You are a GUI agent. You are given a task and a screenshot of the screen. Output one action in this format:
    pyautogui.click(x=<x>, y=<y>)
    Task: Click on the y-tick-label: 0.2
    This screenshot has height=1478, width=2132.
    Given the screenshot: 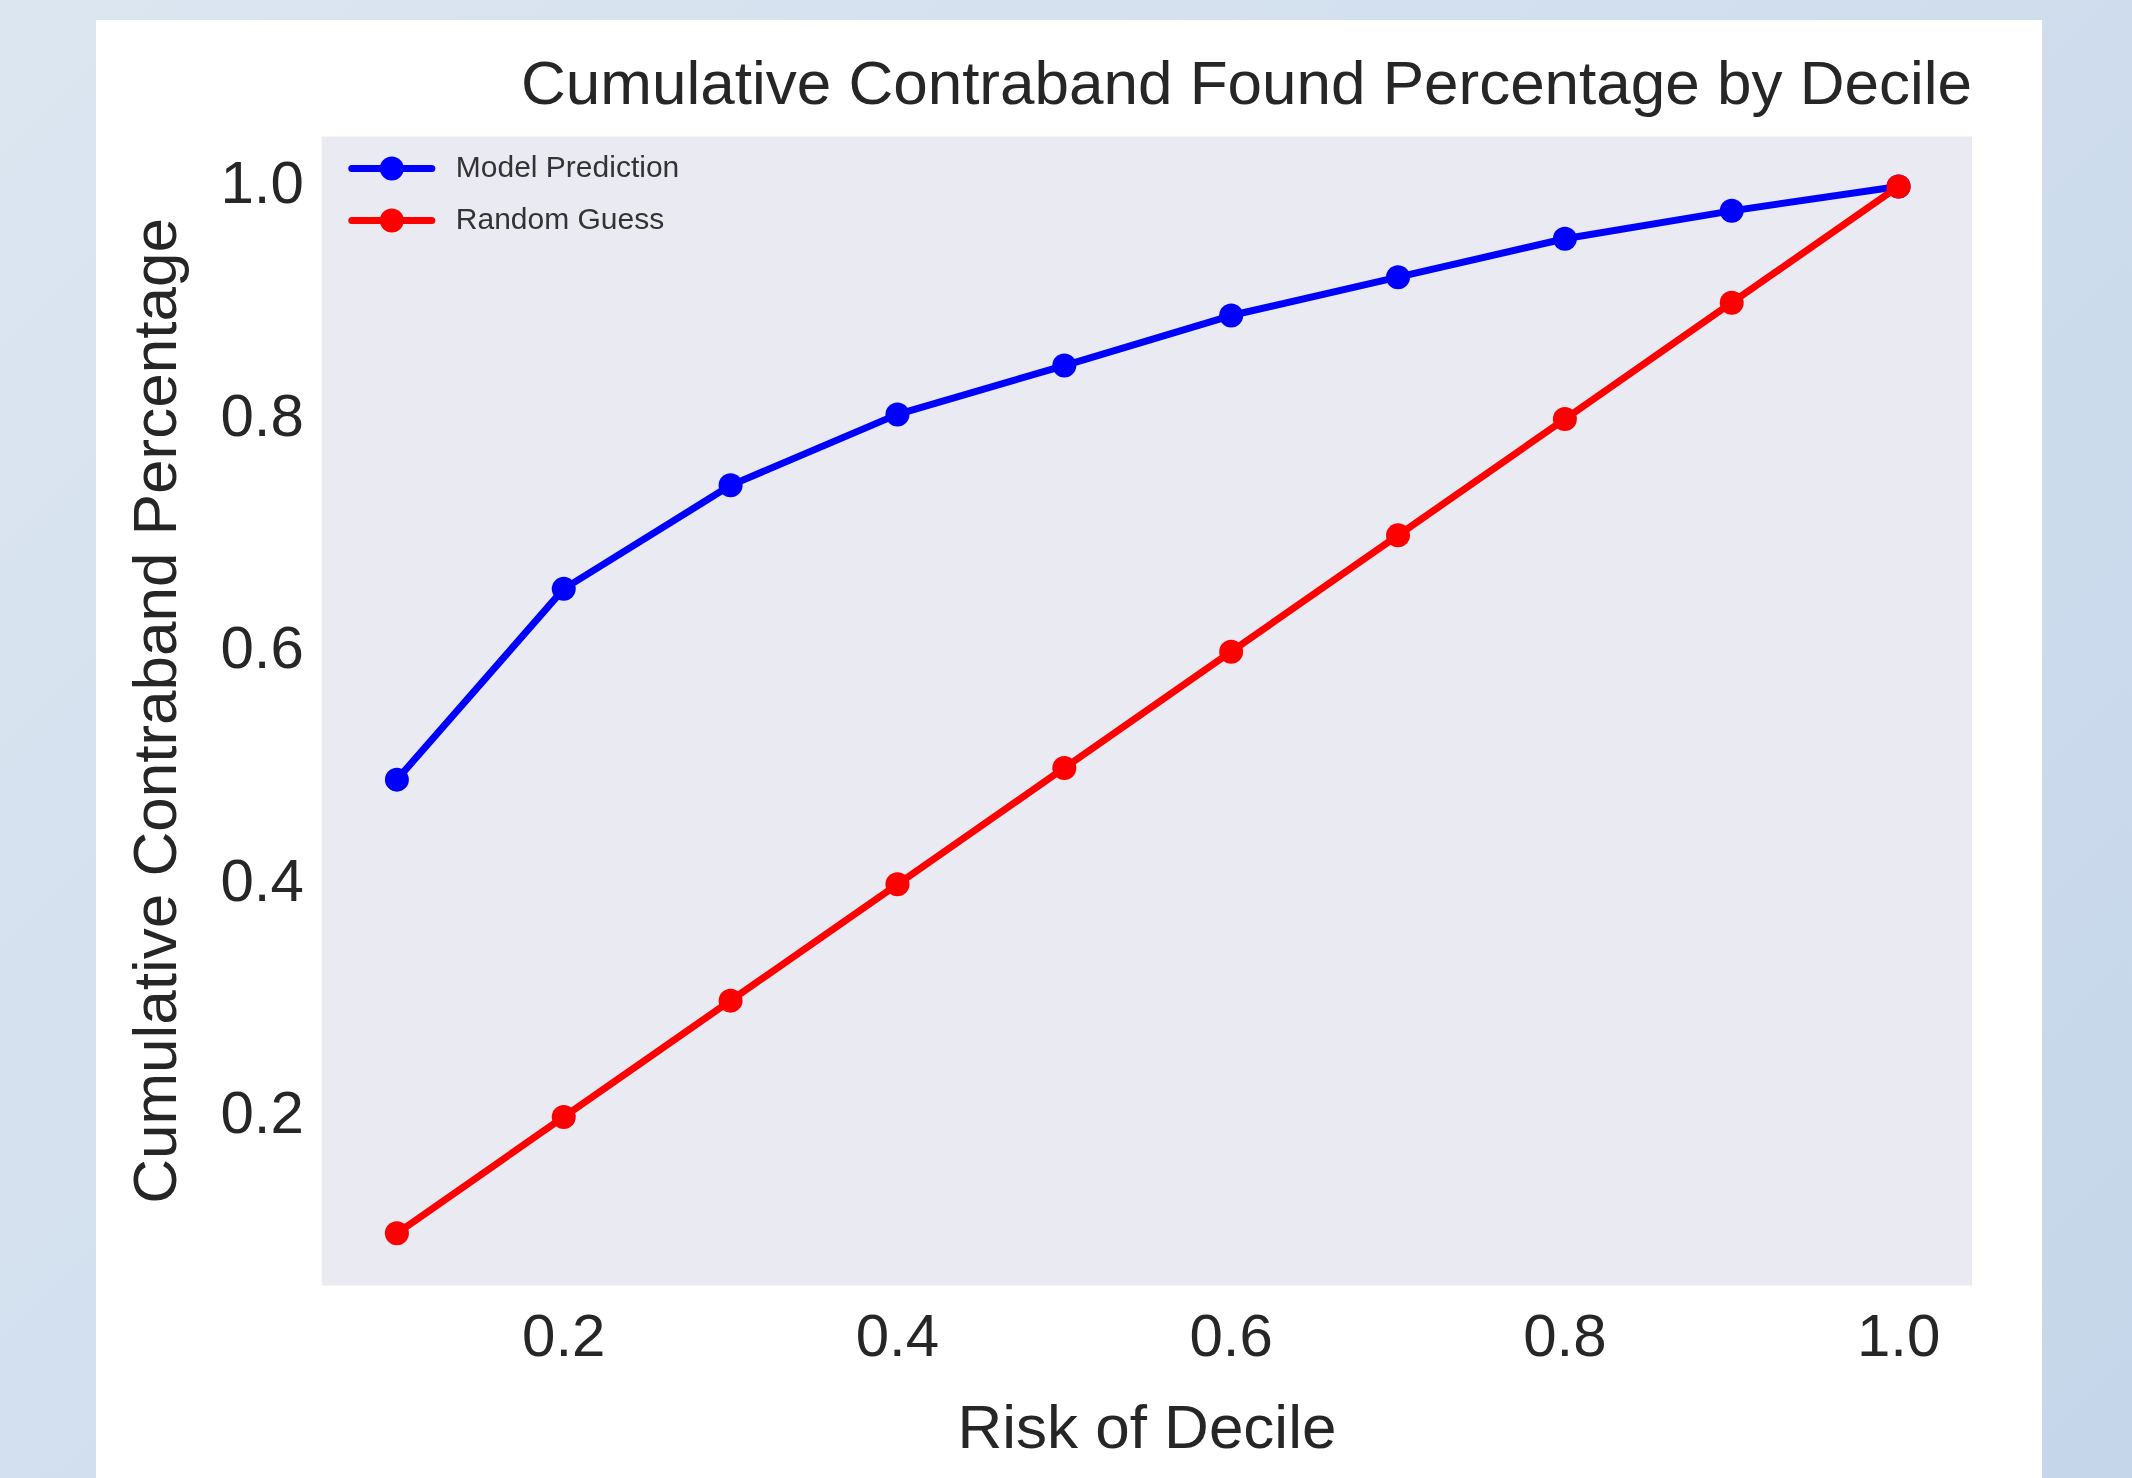 What is the action you would take?
    pyautogui.click(x=262, y=1113)
    